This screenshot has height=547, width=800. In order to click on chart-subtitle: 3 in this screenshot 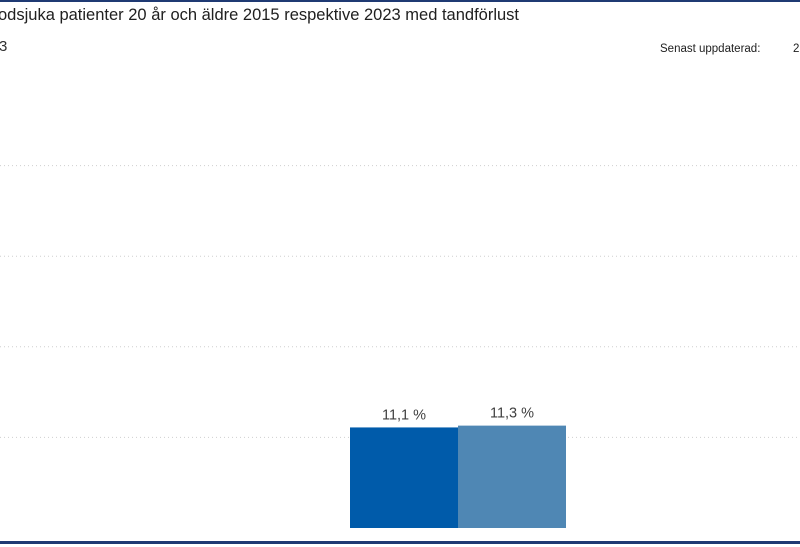, I will do `click(4, 46)`.